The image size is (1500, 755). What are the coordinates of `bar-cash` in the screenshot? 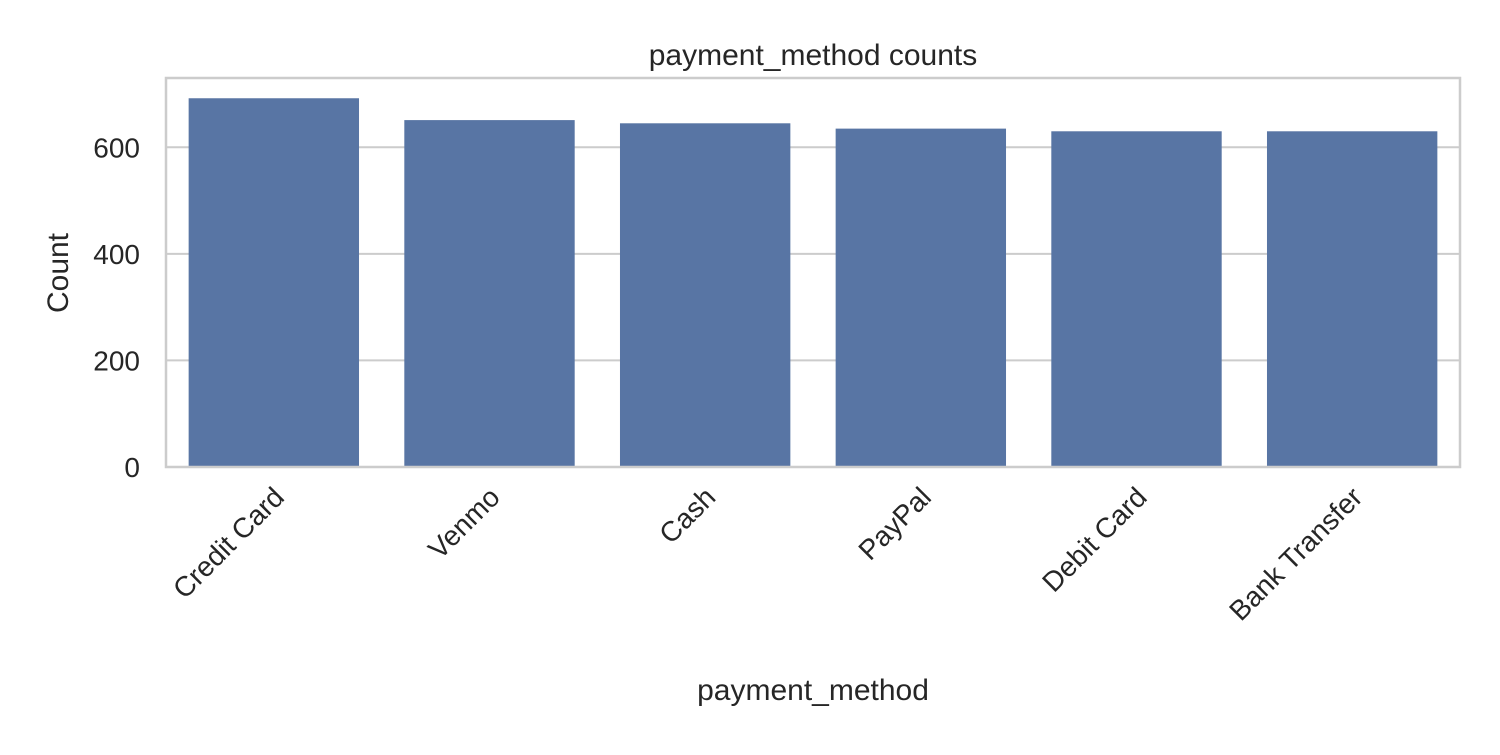 It's located at (705, 295).